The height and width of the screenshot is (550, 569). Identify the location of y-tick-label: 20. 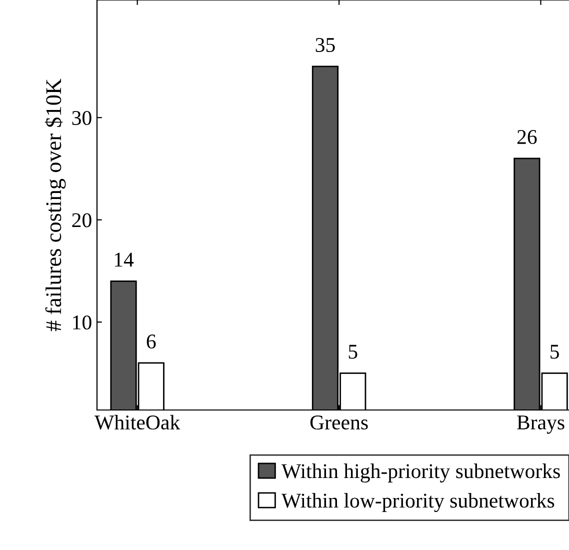
(82, 220).